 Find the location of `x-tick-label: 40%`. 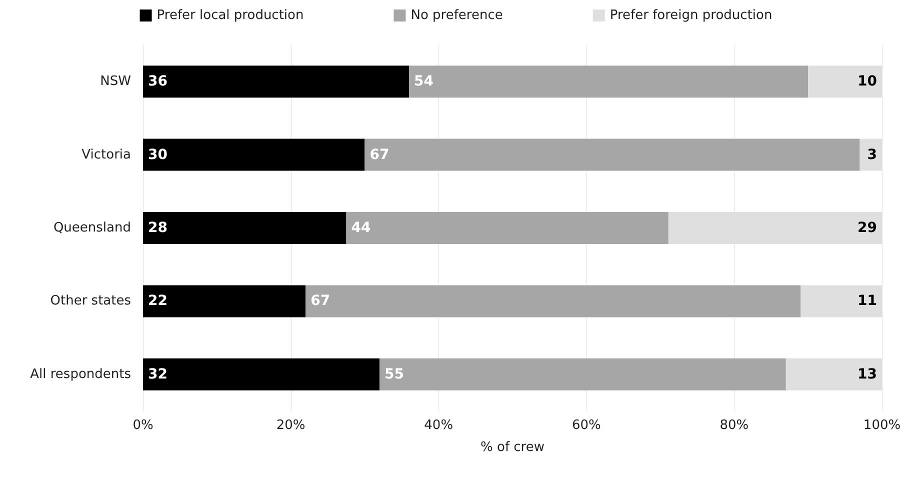

x-tick-label: 40% is located at coordinates (439, 425).